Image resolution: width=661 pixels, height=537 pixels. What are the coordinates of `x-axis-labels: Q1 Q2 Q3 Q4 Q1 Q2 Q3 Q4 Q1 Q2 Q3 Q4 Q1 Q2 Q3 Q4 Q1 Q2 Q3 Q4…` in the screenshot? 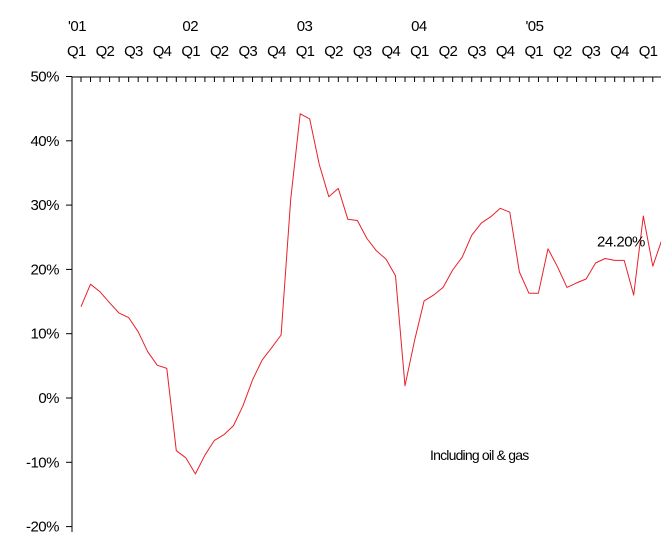 It's located at (362, 39).